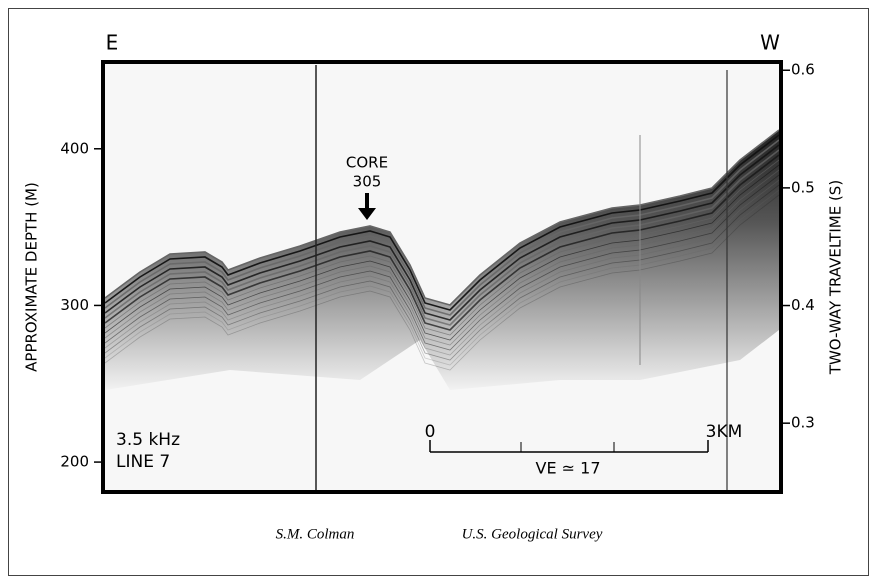 Image resolution: width=876 pixels, height=584 pixels. I want to click on tick-label: 0.4, so click(803, 305).